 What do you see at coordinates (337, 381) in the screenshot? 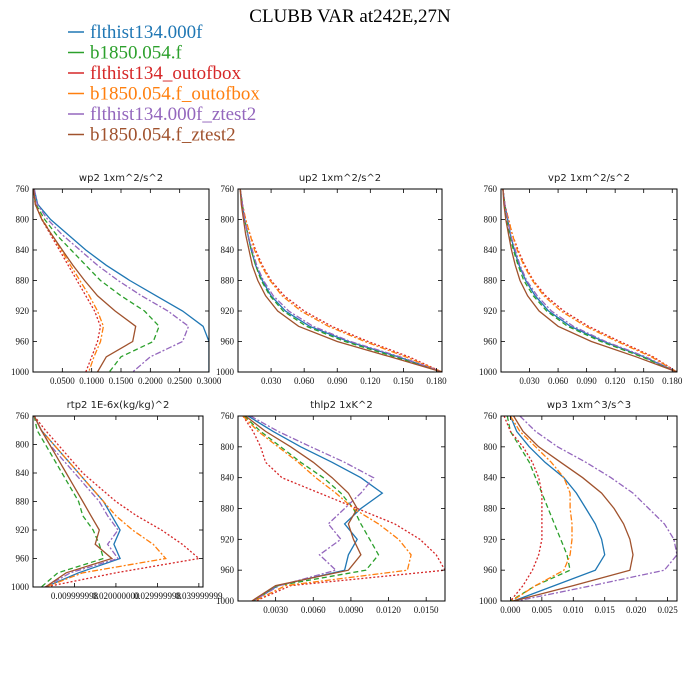
I see `panel-1-xtick-label-2: 0.090` at bounding box center [337, 381].